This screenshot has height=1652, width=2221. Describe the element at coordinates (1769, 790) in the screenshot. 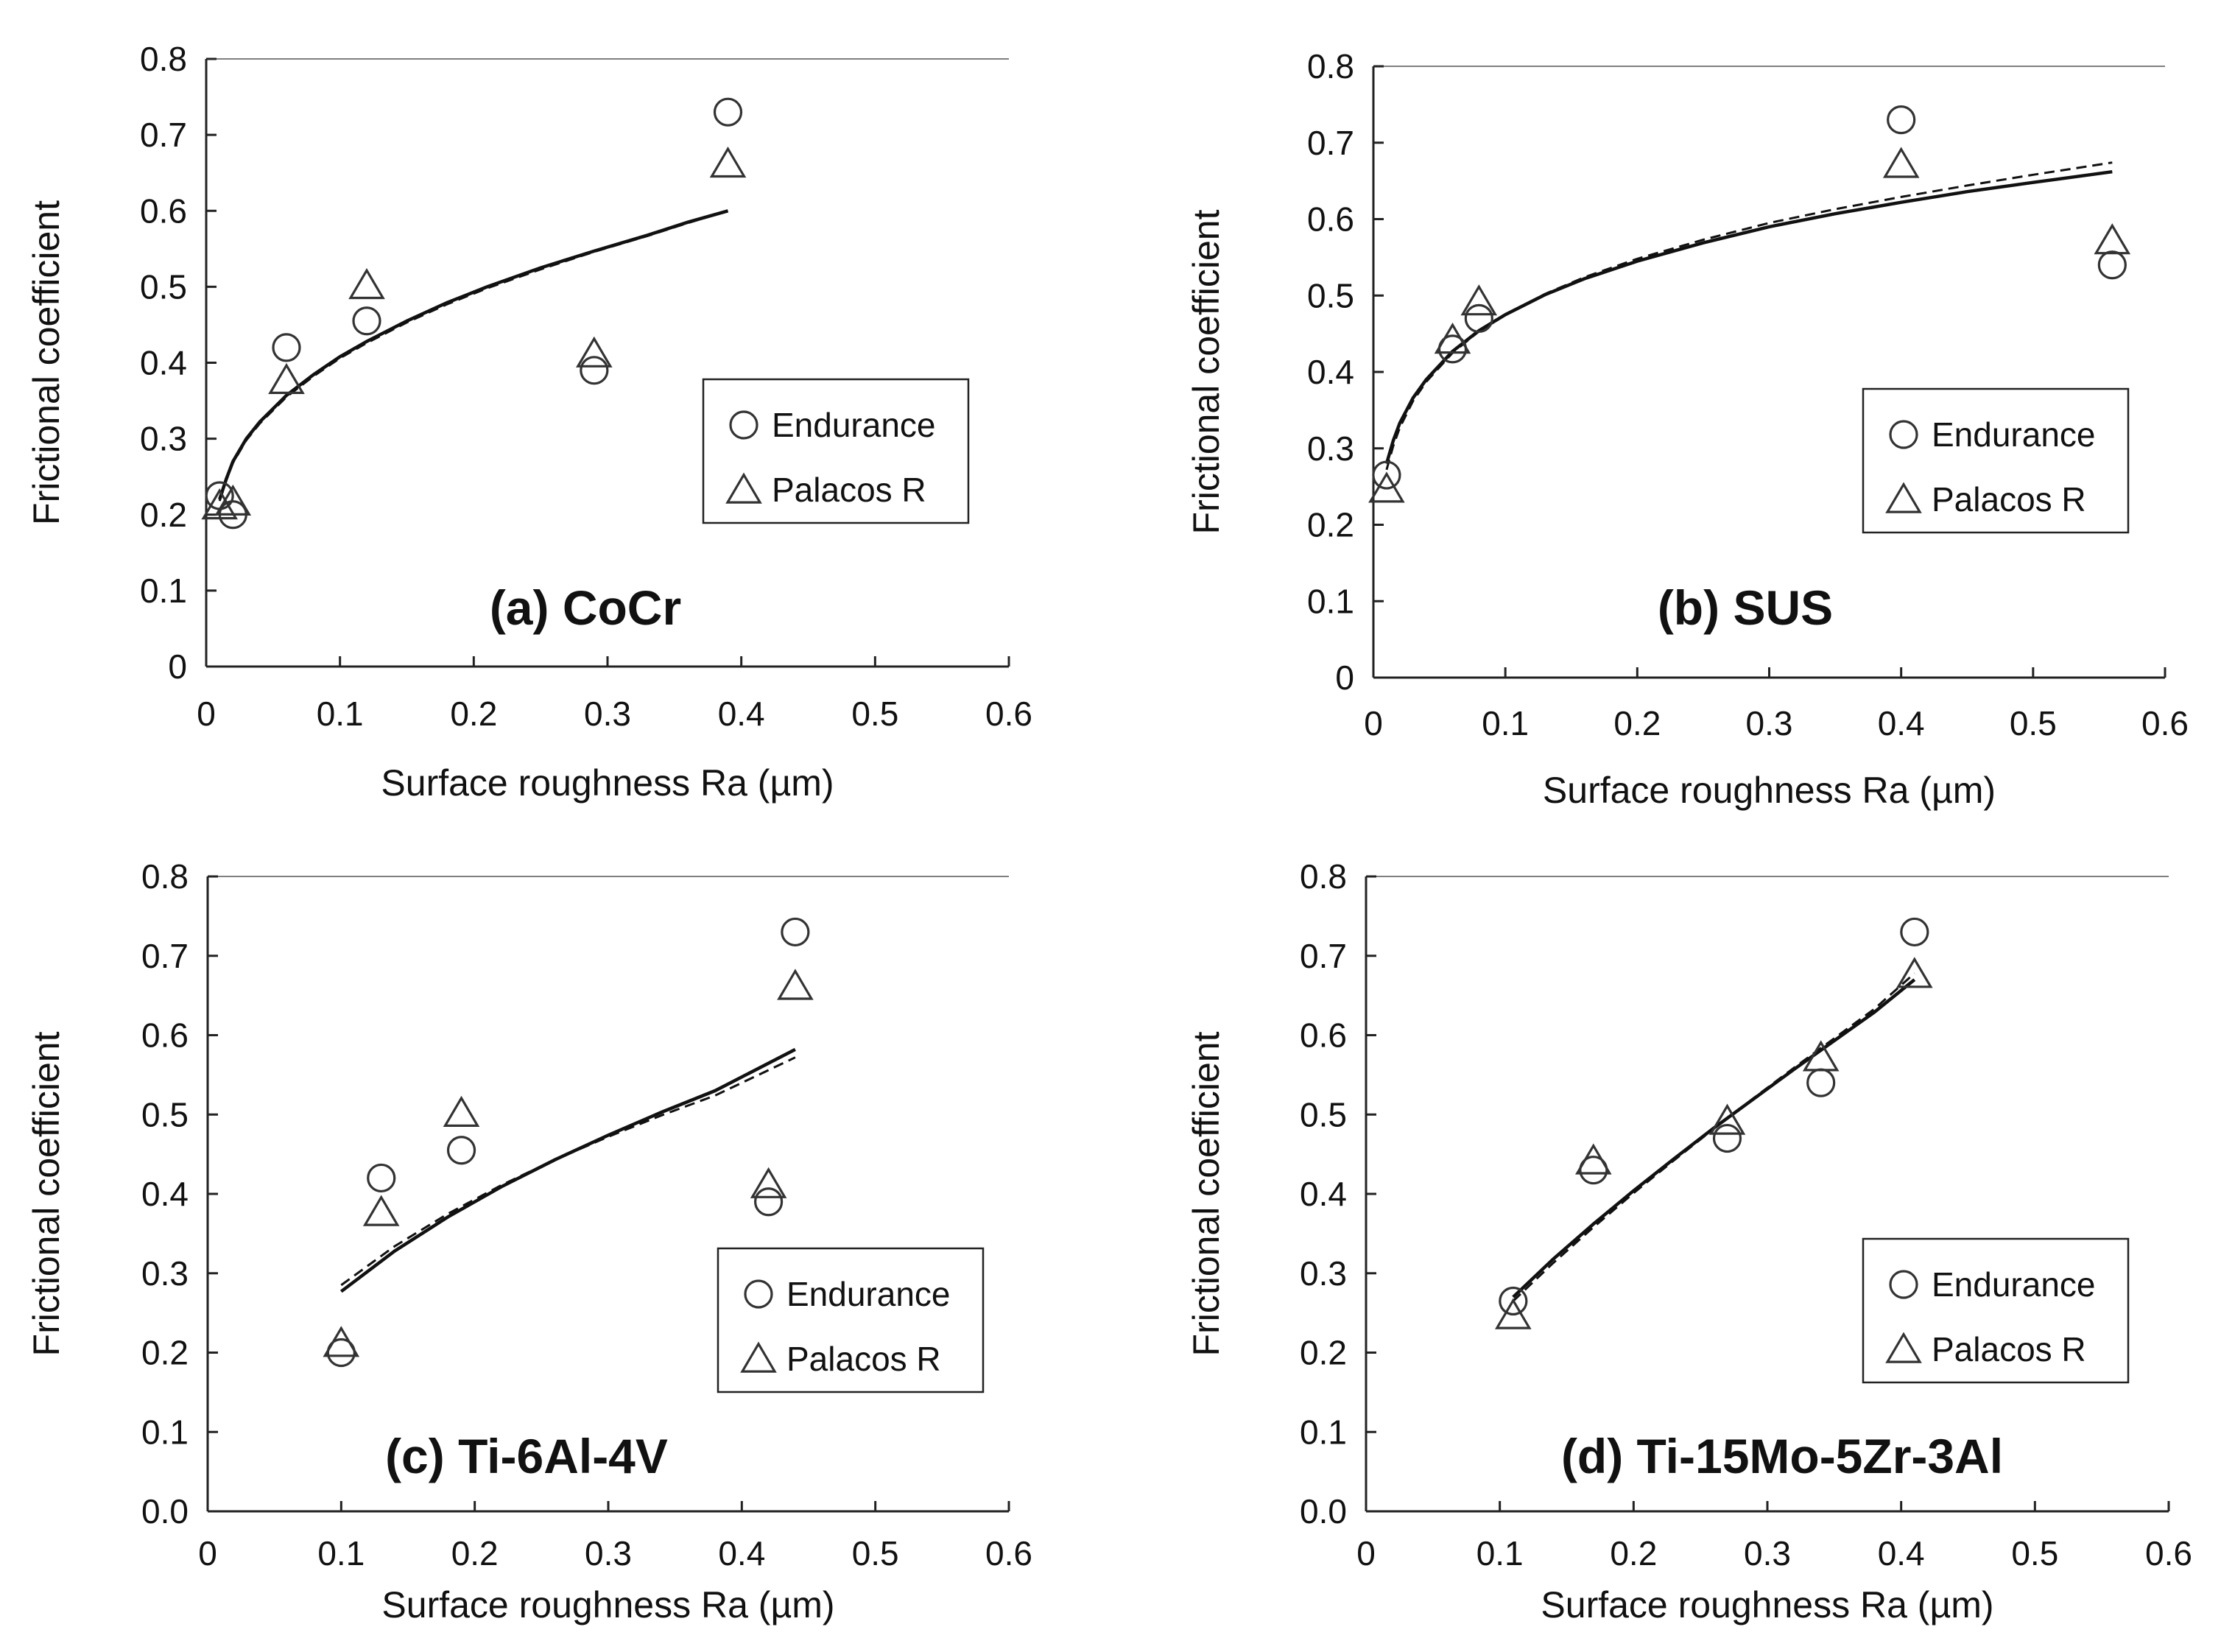

I see `x-axis-title: Surface roughness Ra (µm)` at that location.